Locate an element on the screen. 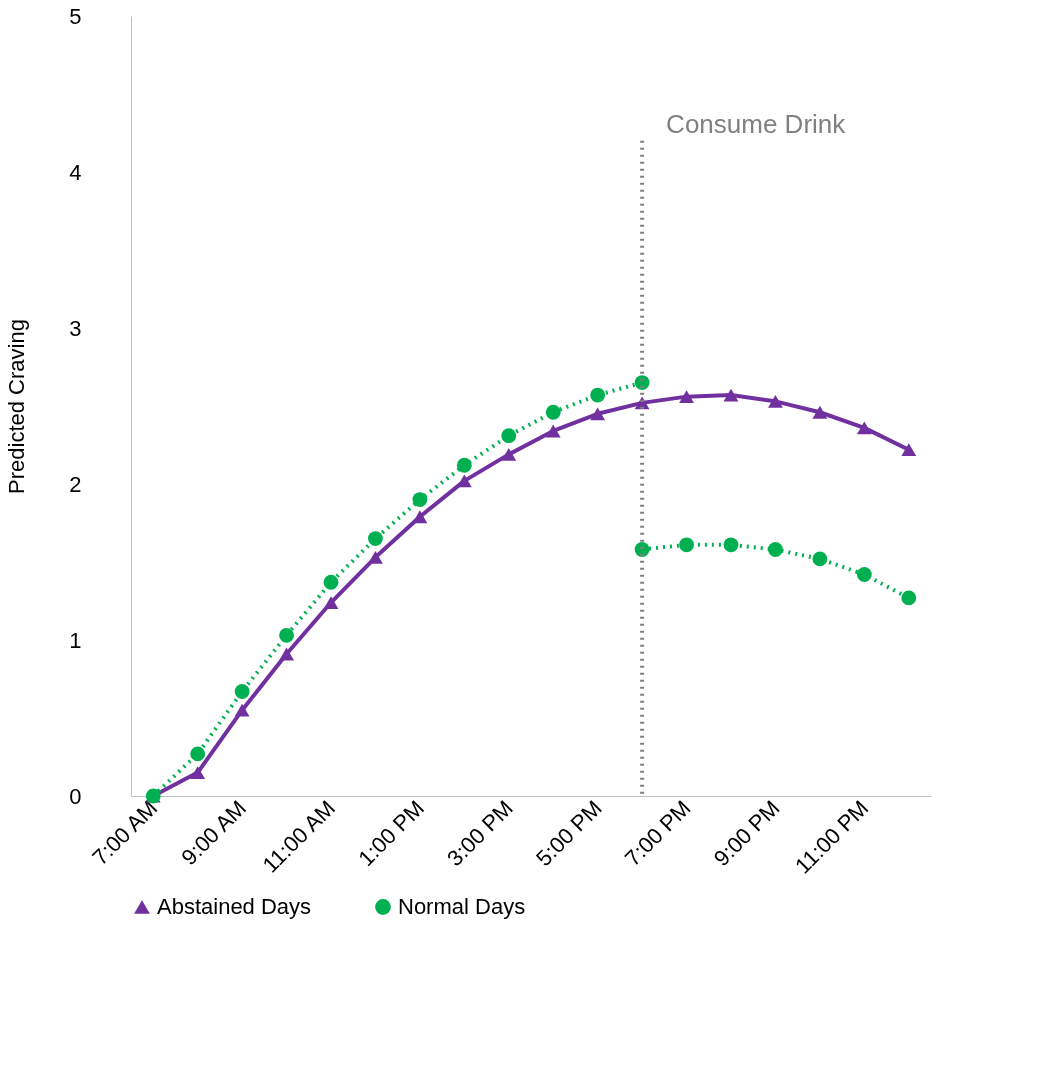 The height and width of the screenshot is (1067, 1047). x-tick-label: 7:00 PM is located at coordinates (657, 833).